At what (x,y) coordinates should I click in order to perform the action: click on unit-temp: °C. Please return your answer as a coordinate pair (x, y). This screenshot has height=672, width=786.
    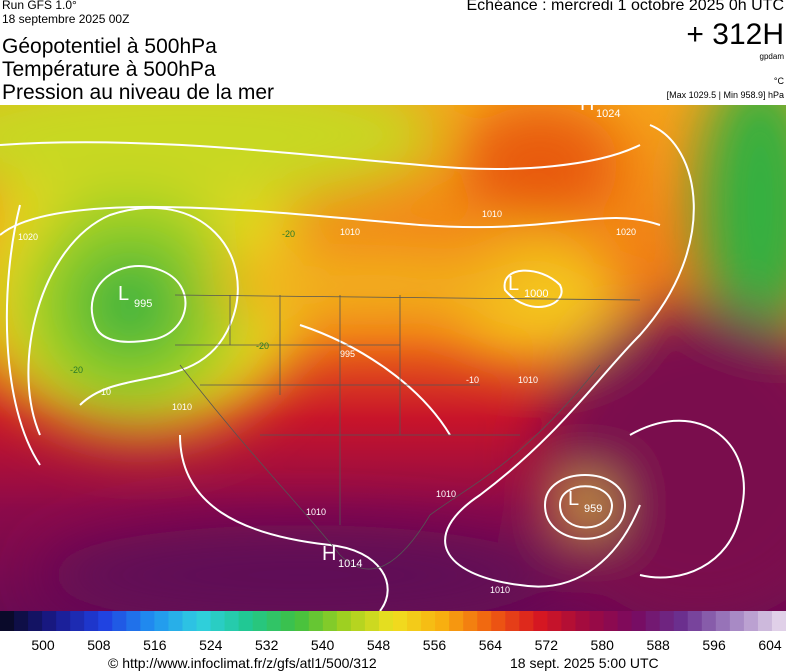
    Looking at the image, I should click on (778, 81).